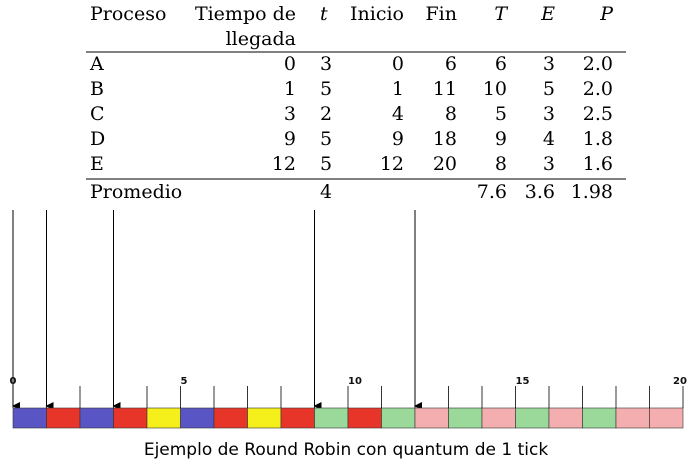 The image size is (692, 468). What do you see at coordinates (592, 192) in the screenshot?
I see `average-P: 1.98` at bounding box center [592, 192].